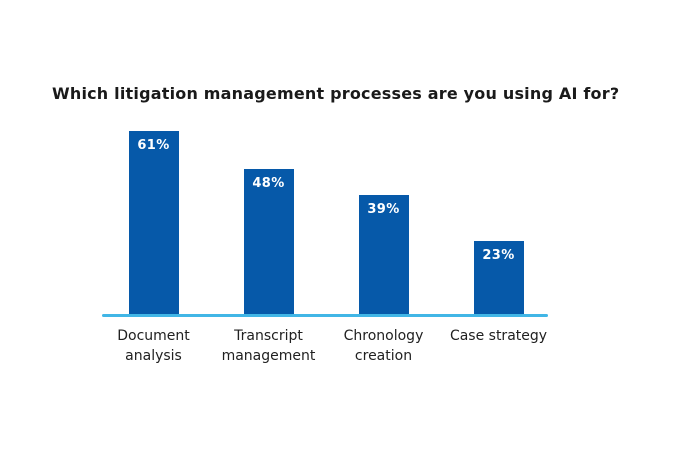 Image resolution: width=696 pixels, height=451 pixels. I want to click on x-axis-line, so click(325, 315).